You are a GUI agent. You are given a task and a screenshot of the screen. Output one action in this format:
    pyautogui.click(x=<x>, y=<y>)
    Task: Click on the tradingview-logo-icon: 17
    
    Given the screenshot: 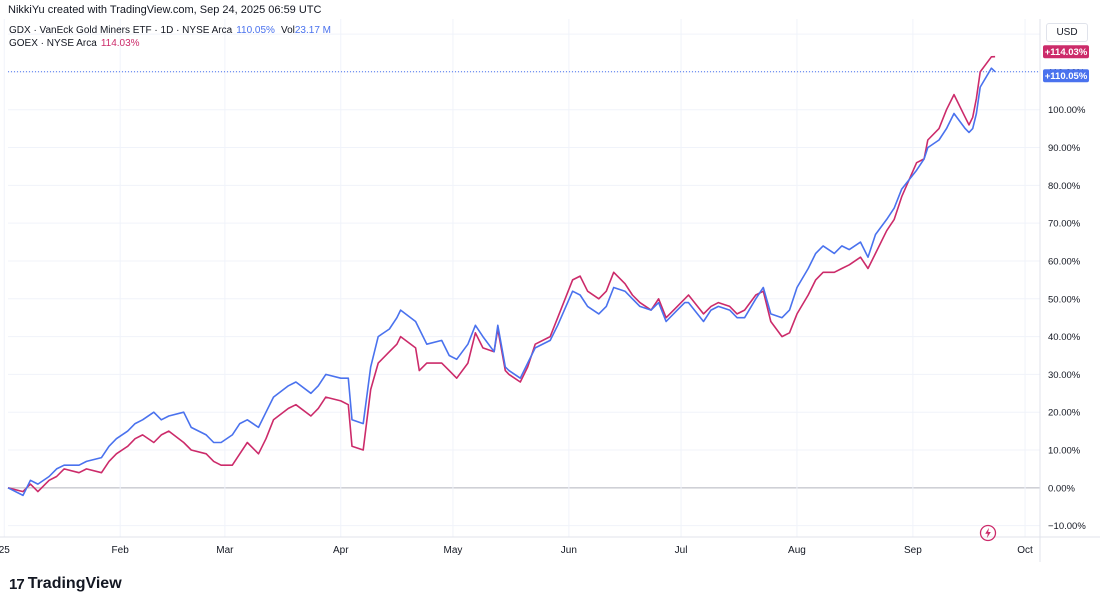 What is the action you would take?
    pyautogui.click(x=17, y=584)
    